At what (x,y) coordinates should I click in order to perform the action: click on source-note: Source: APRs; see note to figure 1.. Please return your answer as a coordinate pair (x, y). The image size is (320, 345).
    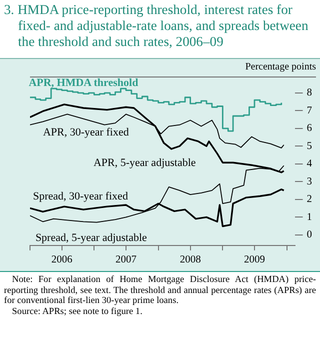
    Looking at the image, I should click on (77, 312).